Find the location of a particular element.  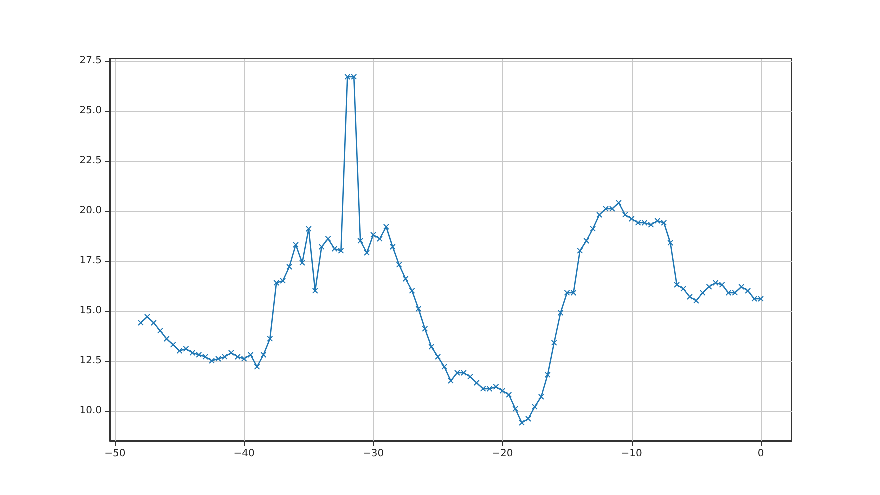

y-tick-label: 10.0 is located at coordinates (91, 411).